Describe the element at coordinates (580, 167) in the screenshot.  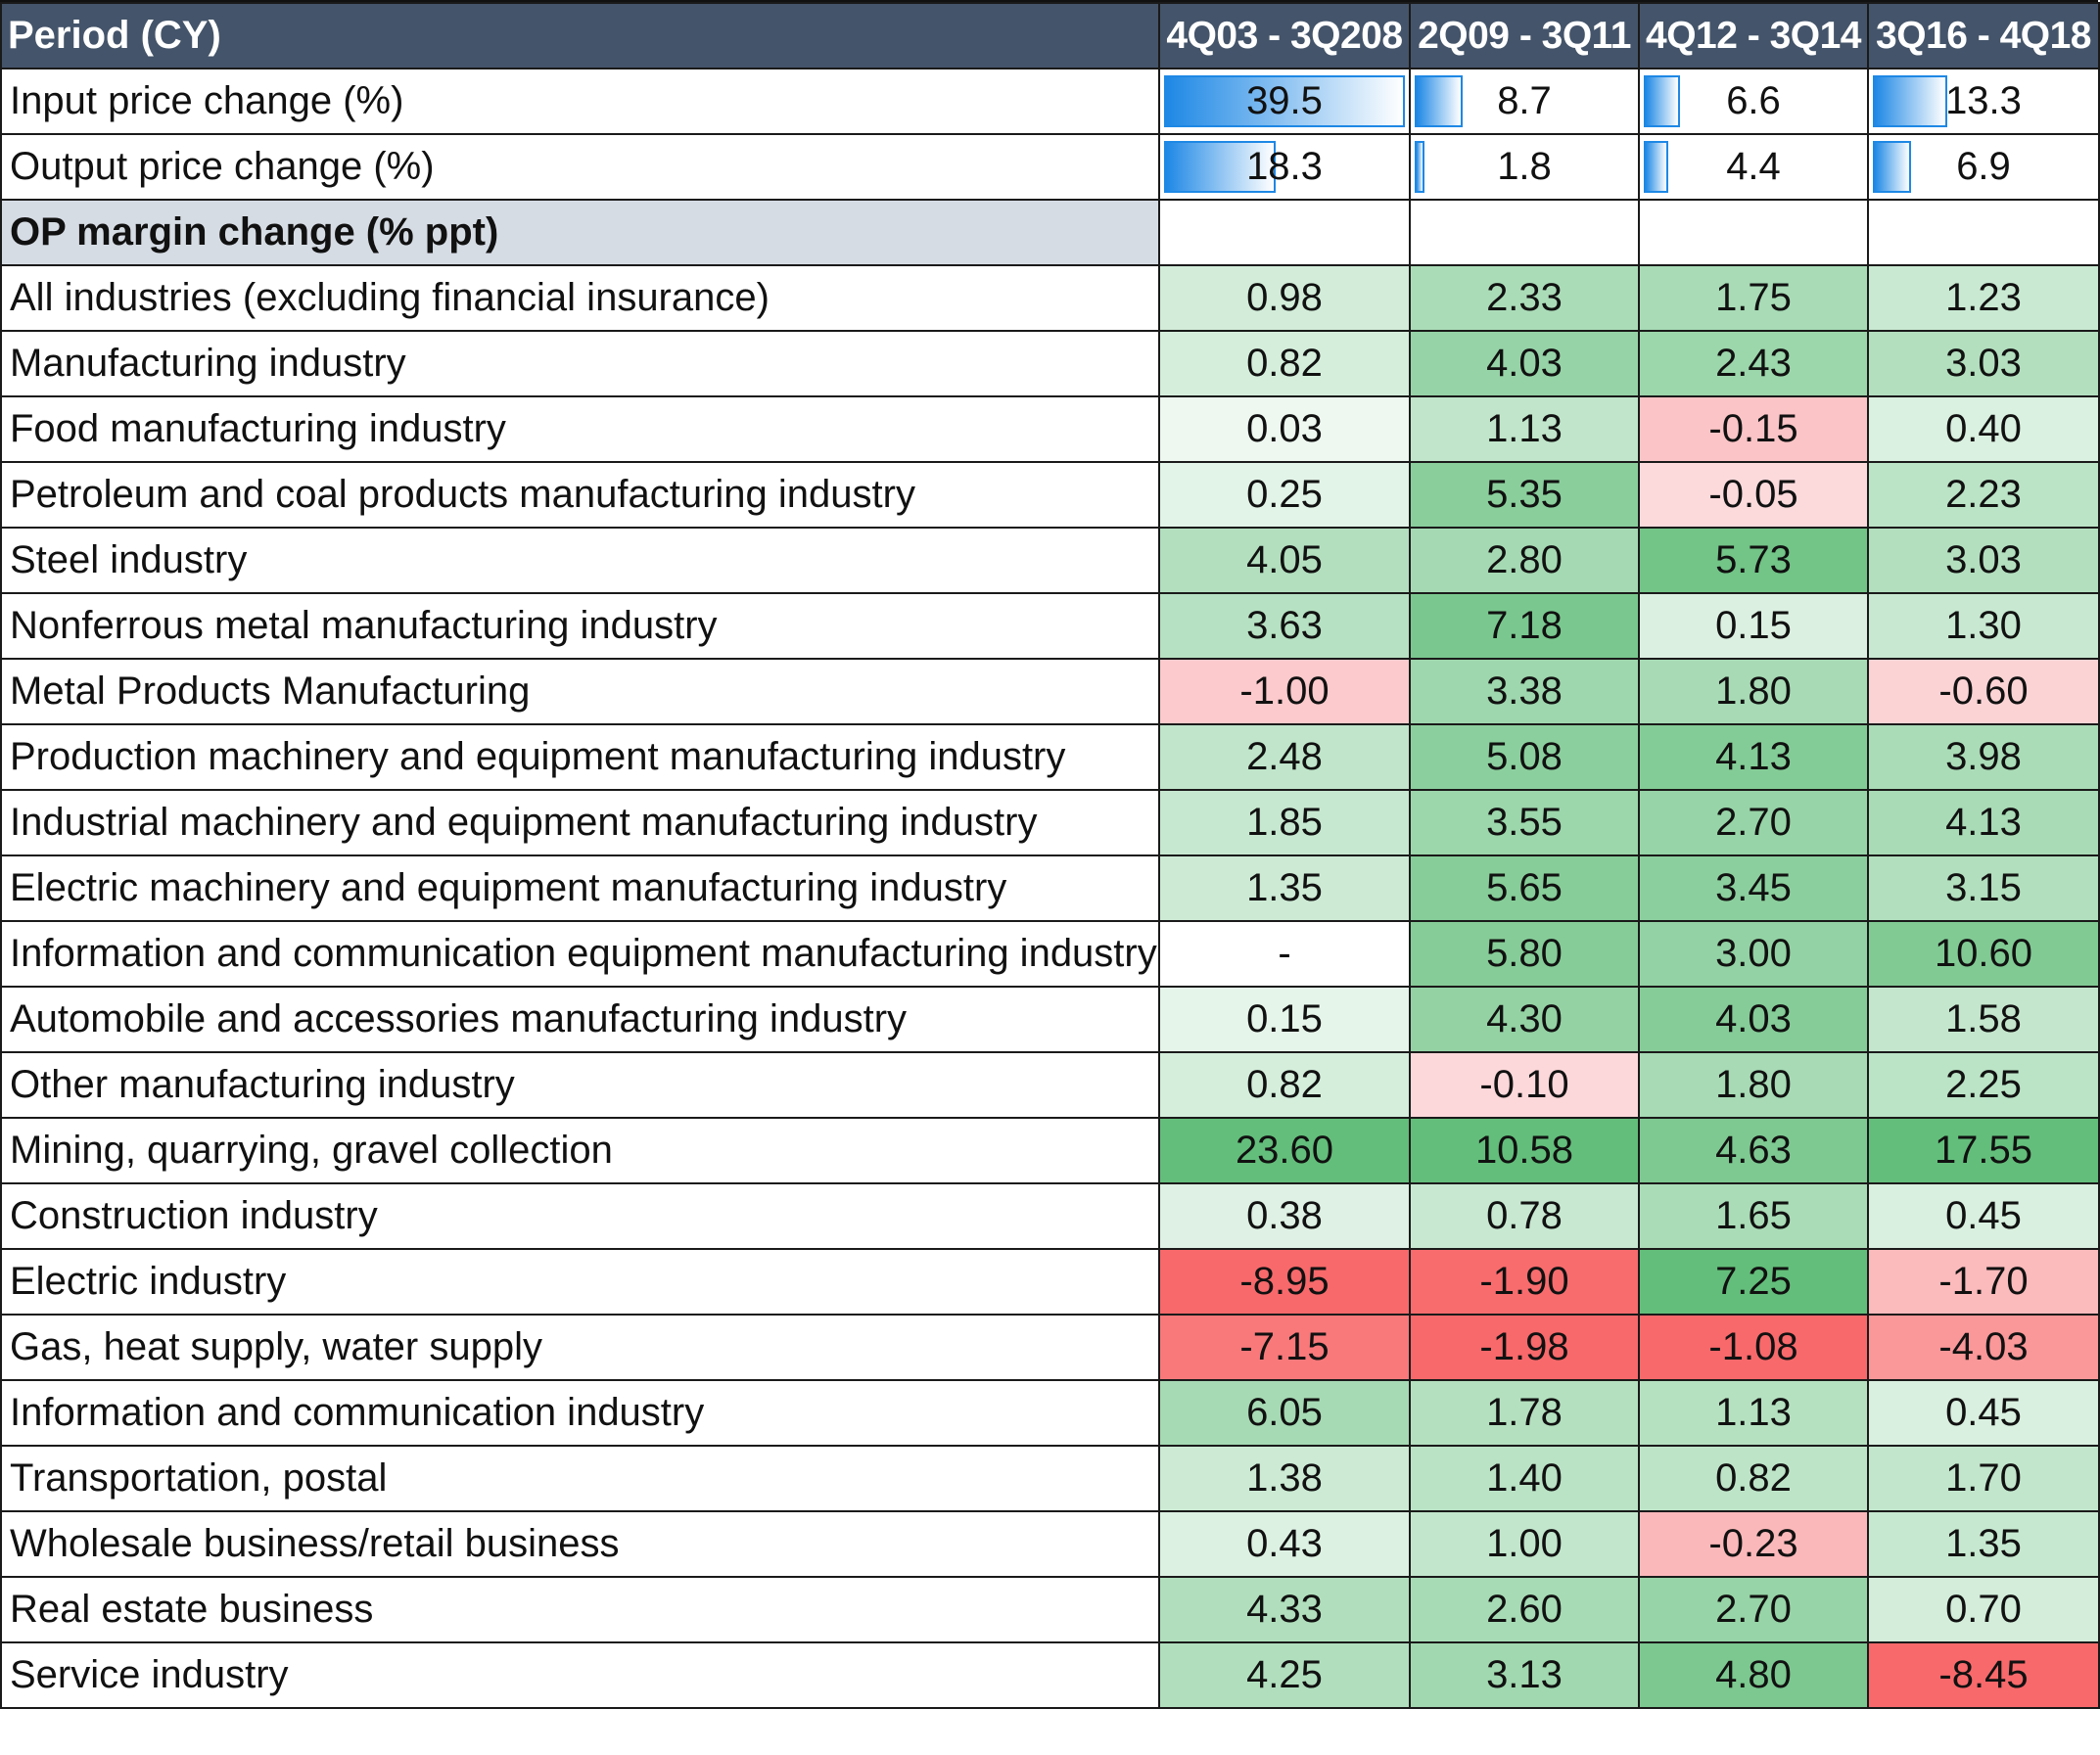
I see `price-row-label: Output price change (%)` at that location.